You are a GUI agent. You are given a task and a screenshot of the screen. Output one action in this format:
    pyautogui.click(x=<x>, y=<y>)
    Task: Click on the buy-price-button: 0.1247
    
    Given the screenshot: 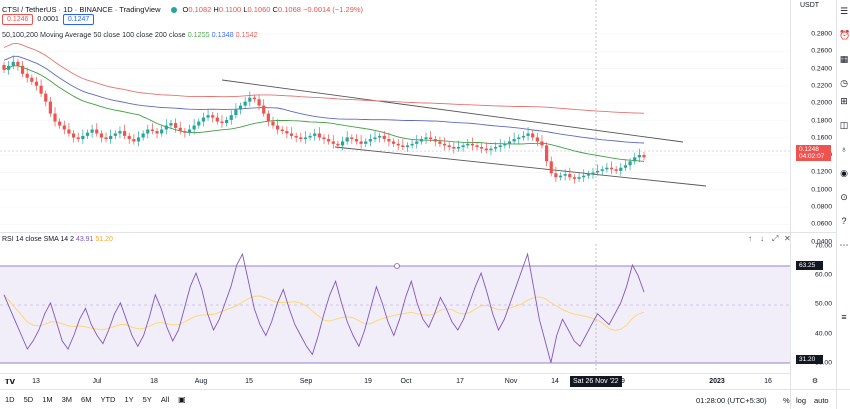 What is the action you would take?
    pyautogui.click(x=78, y=19)
    